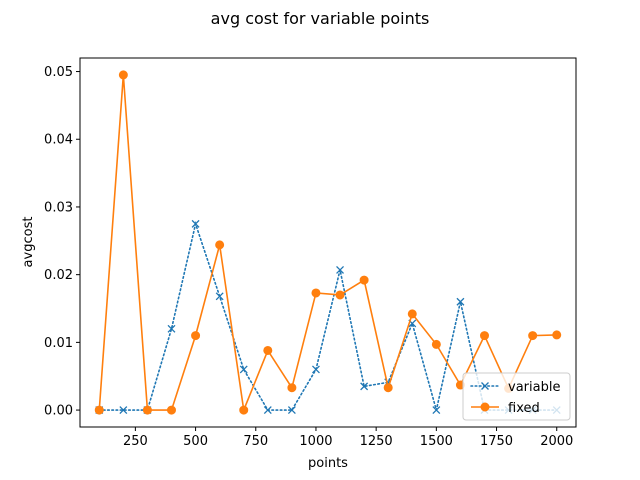 The image size is (640, 480). I want to click on x-tick-label-250: 250, so click(135, 441).